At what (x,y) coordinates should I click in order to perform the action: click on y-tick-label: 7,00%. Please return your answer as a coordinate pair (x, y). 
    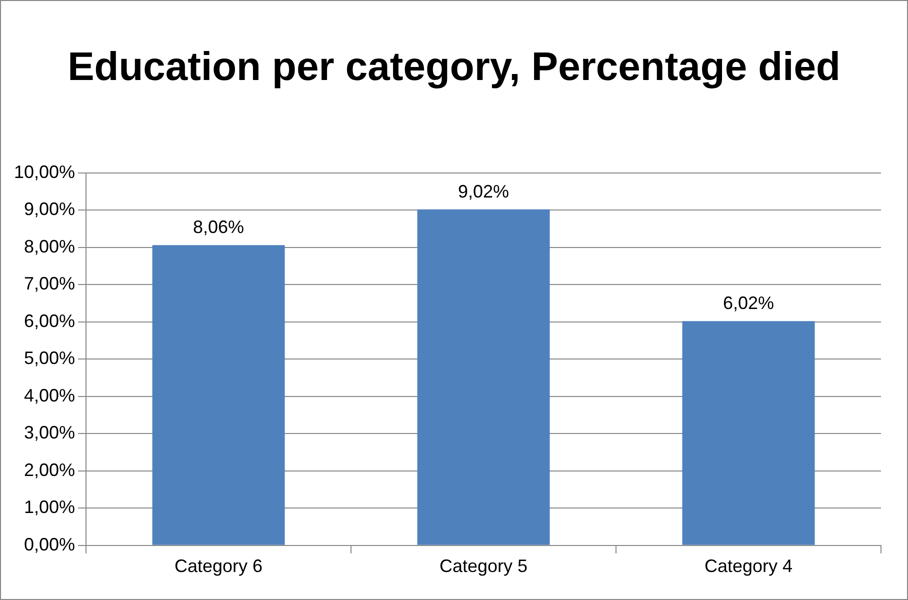
    Looking at the image, I should click on (50, 284).